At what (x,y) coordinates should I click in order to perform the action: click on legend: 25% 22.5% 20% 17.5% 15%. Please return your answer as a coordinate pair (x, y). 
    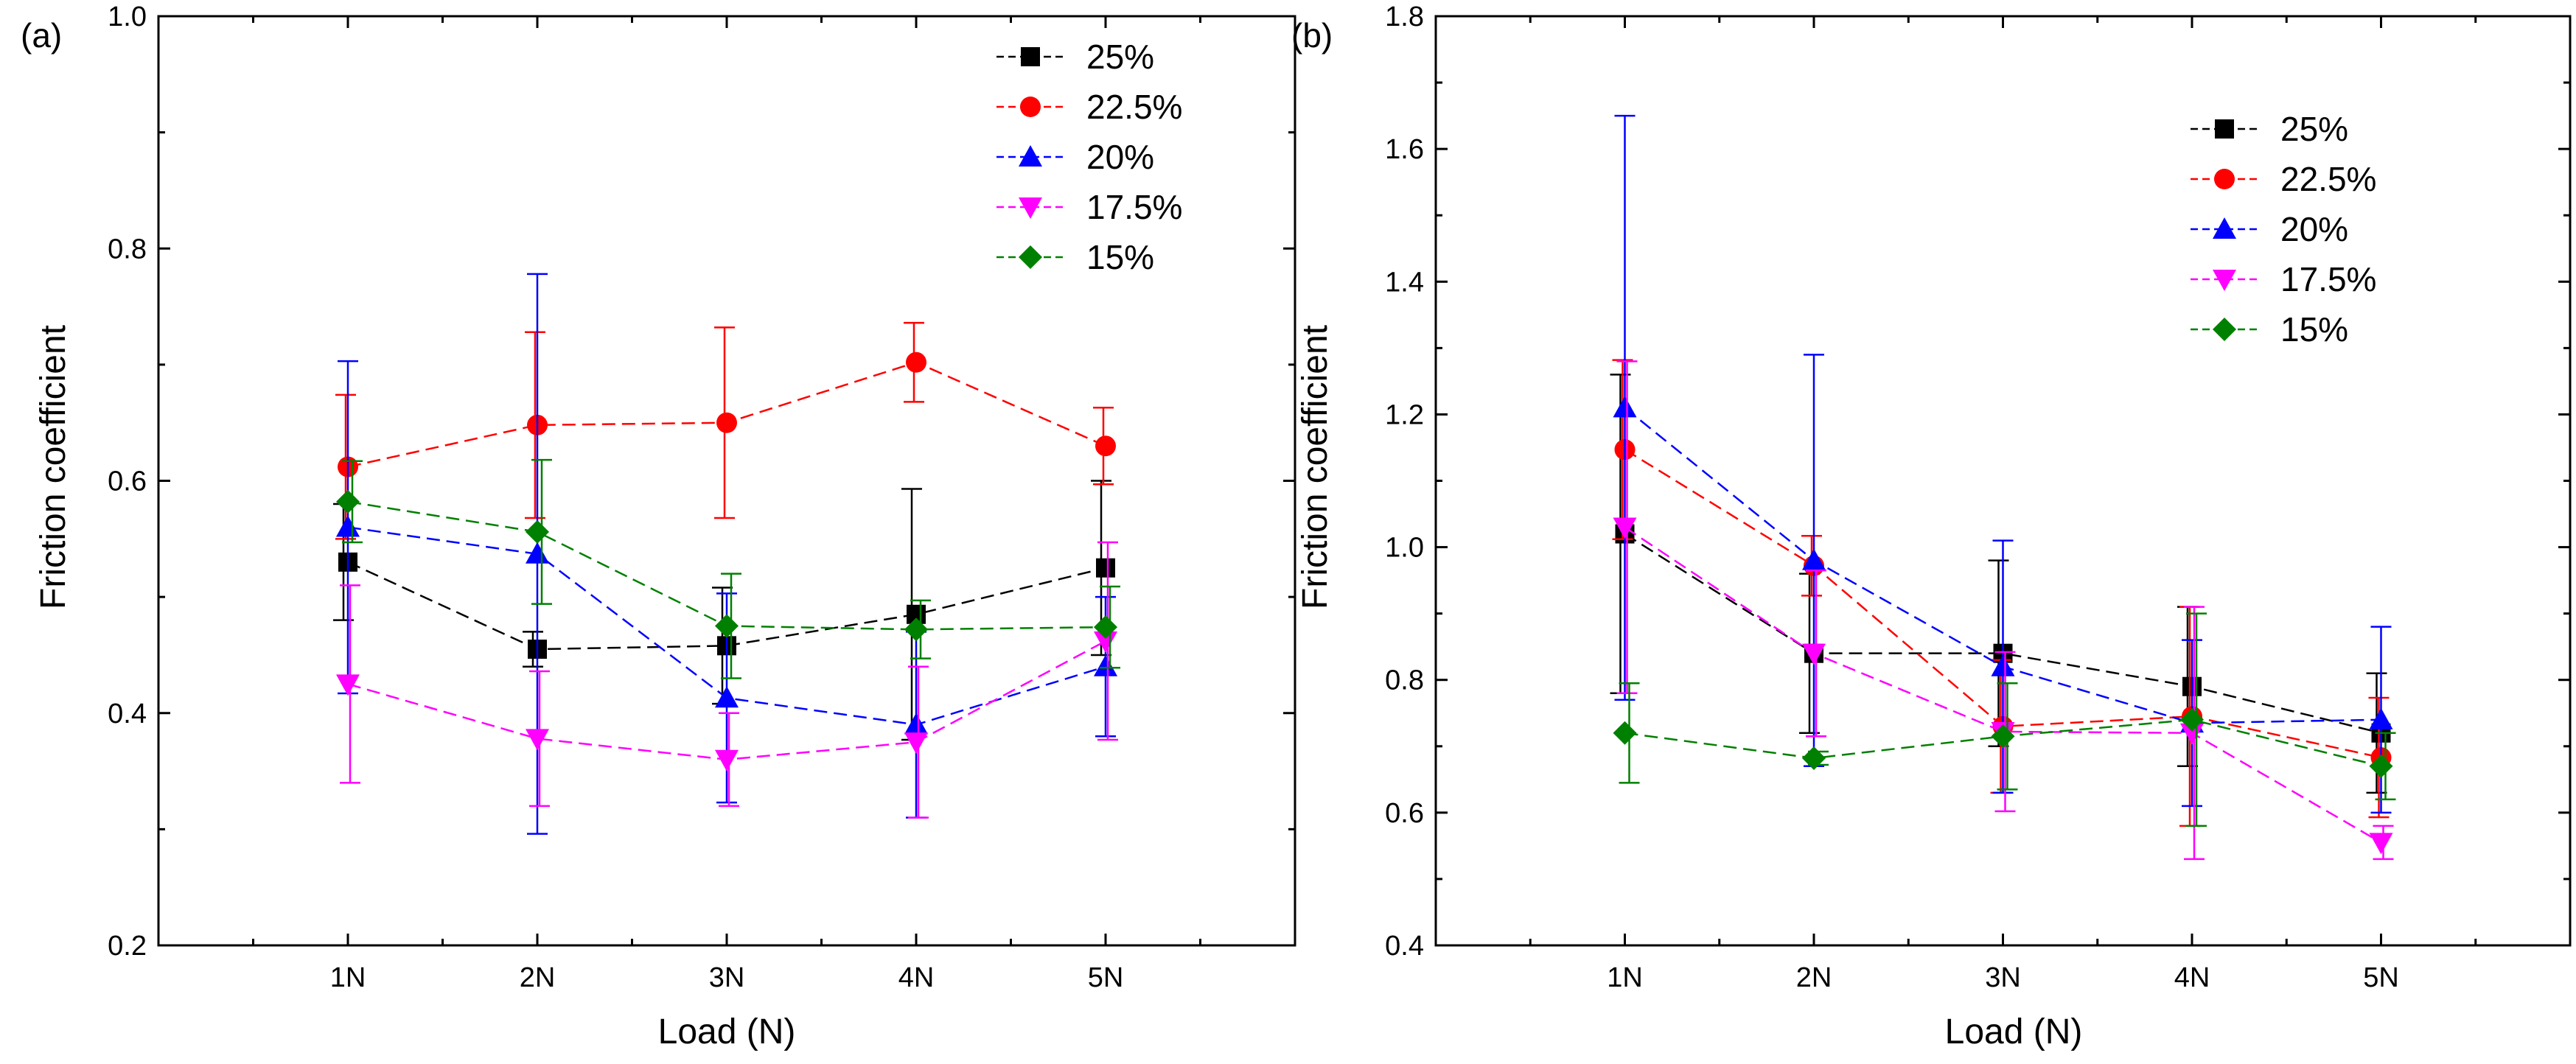
    Looking at the image, I should click on (2283, 229).